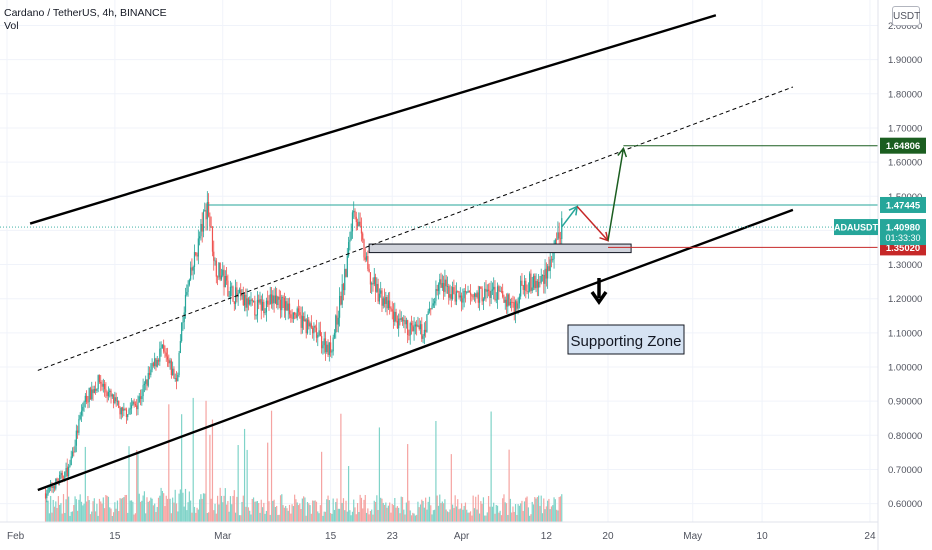 The width and height of the screenshot is (932, 550). Describe the element at coordinates (599, 298) in the screenshot. I see `breakdown-arrow-head` at that location.